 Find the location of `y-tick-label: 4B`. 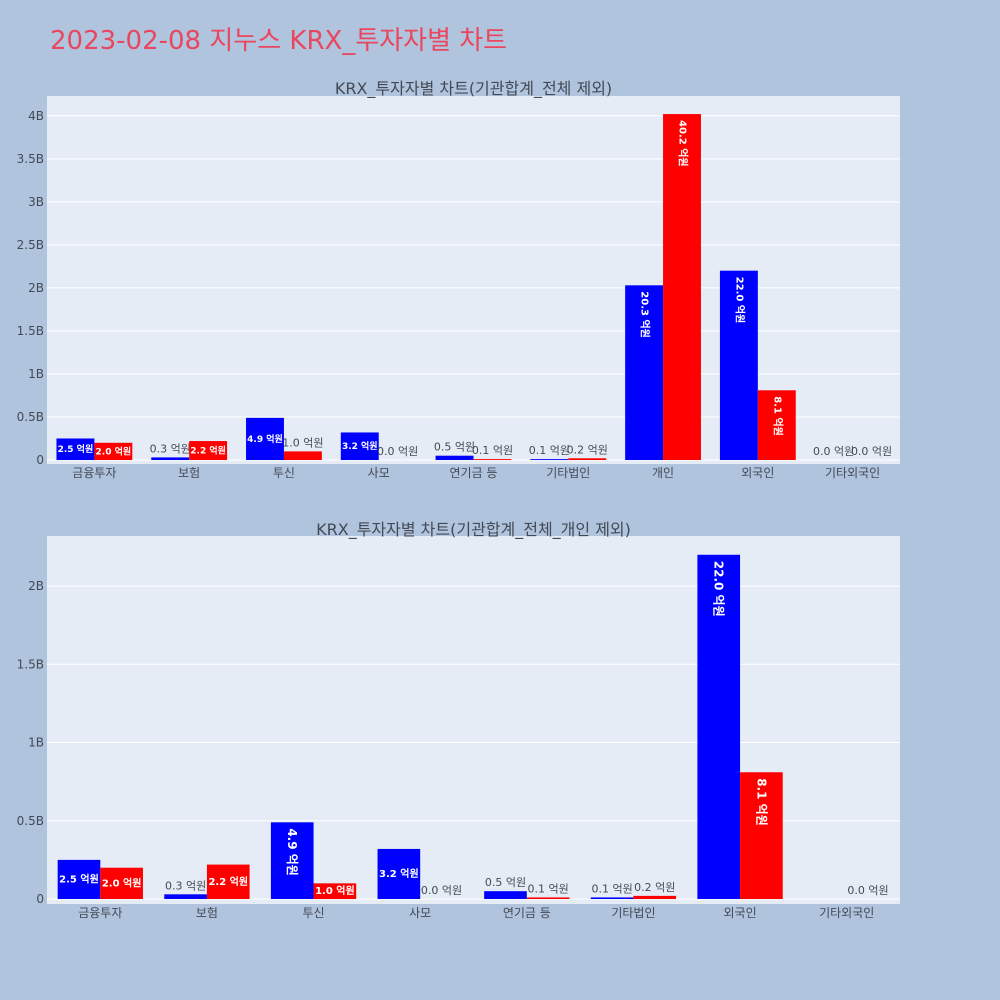

y-tick-label: 4B is located at coordinates (36, 116).